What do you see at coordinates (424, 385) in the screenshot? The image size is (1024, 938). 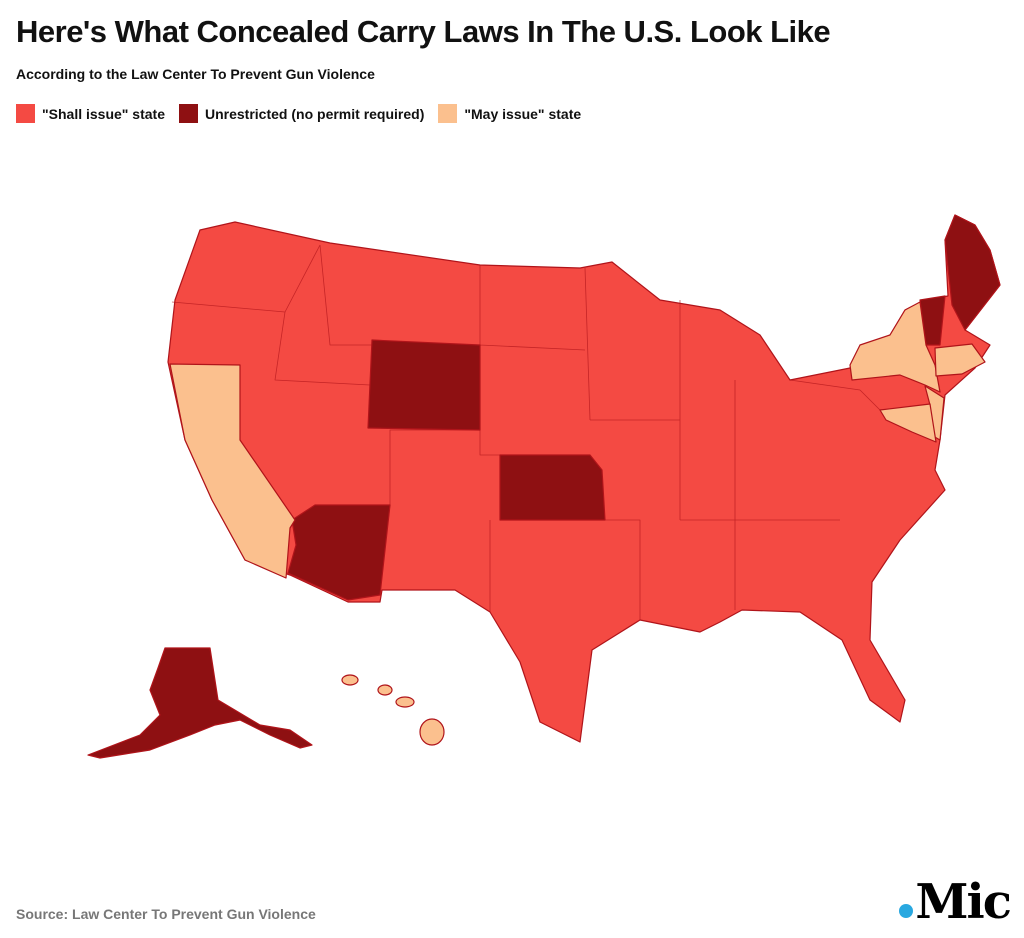 I see `state-wyoming-unrestricted` at bounding box center [424, 385].